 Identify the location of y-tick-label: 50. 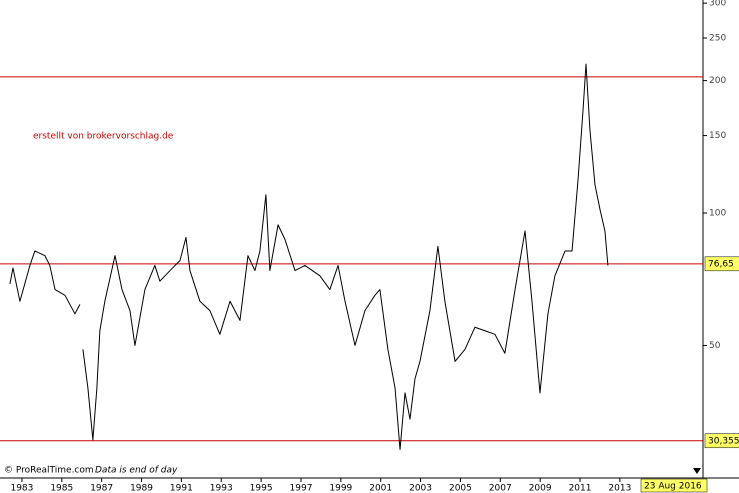
(715, 346).